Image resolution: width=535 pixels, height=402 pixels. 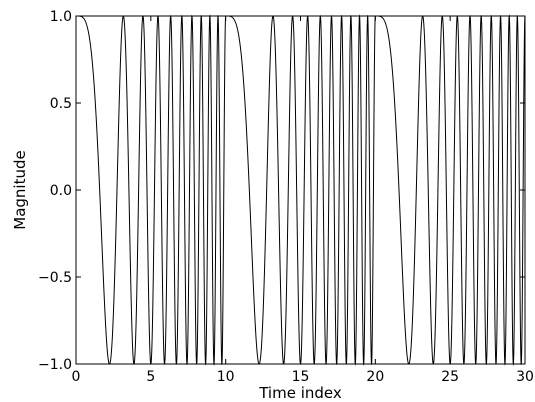 I want to click on x-tick-label: 0, so click(x=76, y=377).